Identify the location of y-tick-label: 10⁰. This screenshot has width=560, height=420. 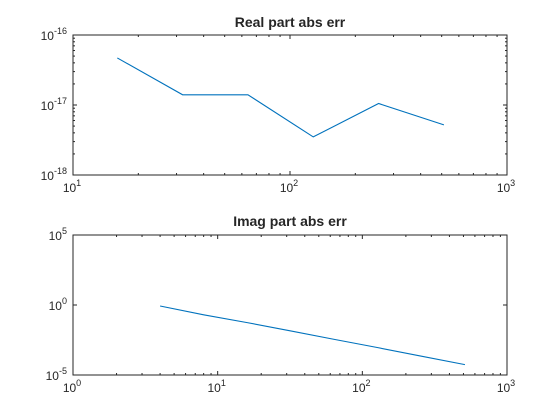
(58, 304).